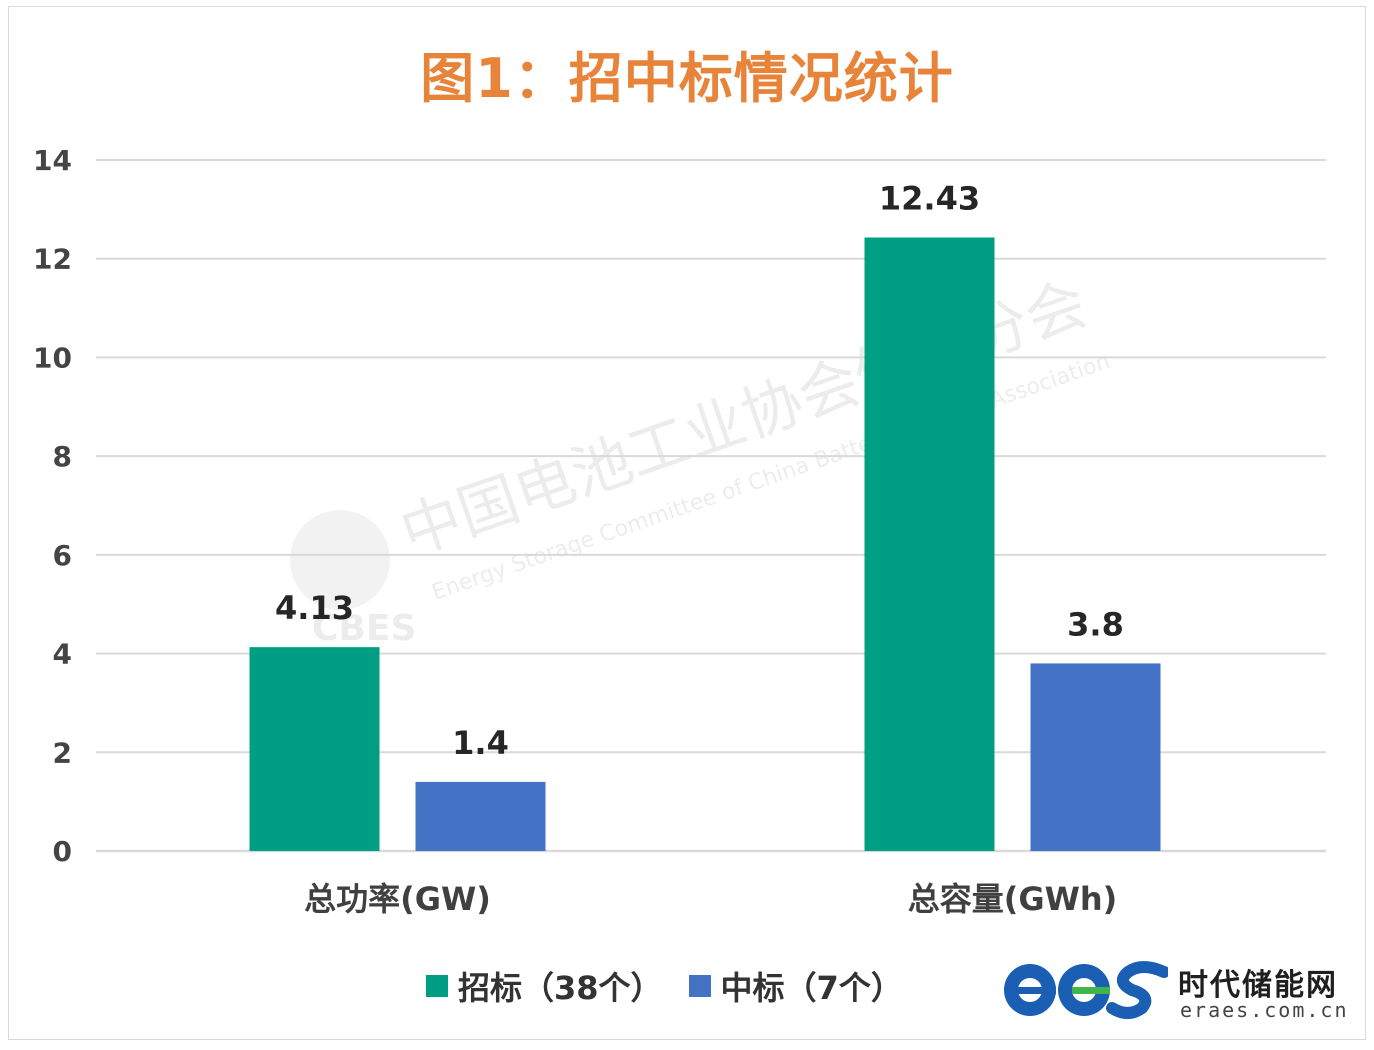  I want to click on data-label: 1.4, so click(480, 743).